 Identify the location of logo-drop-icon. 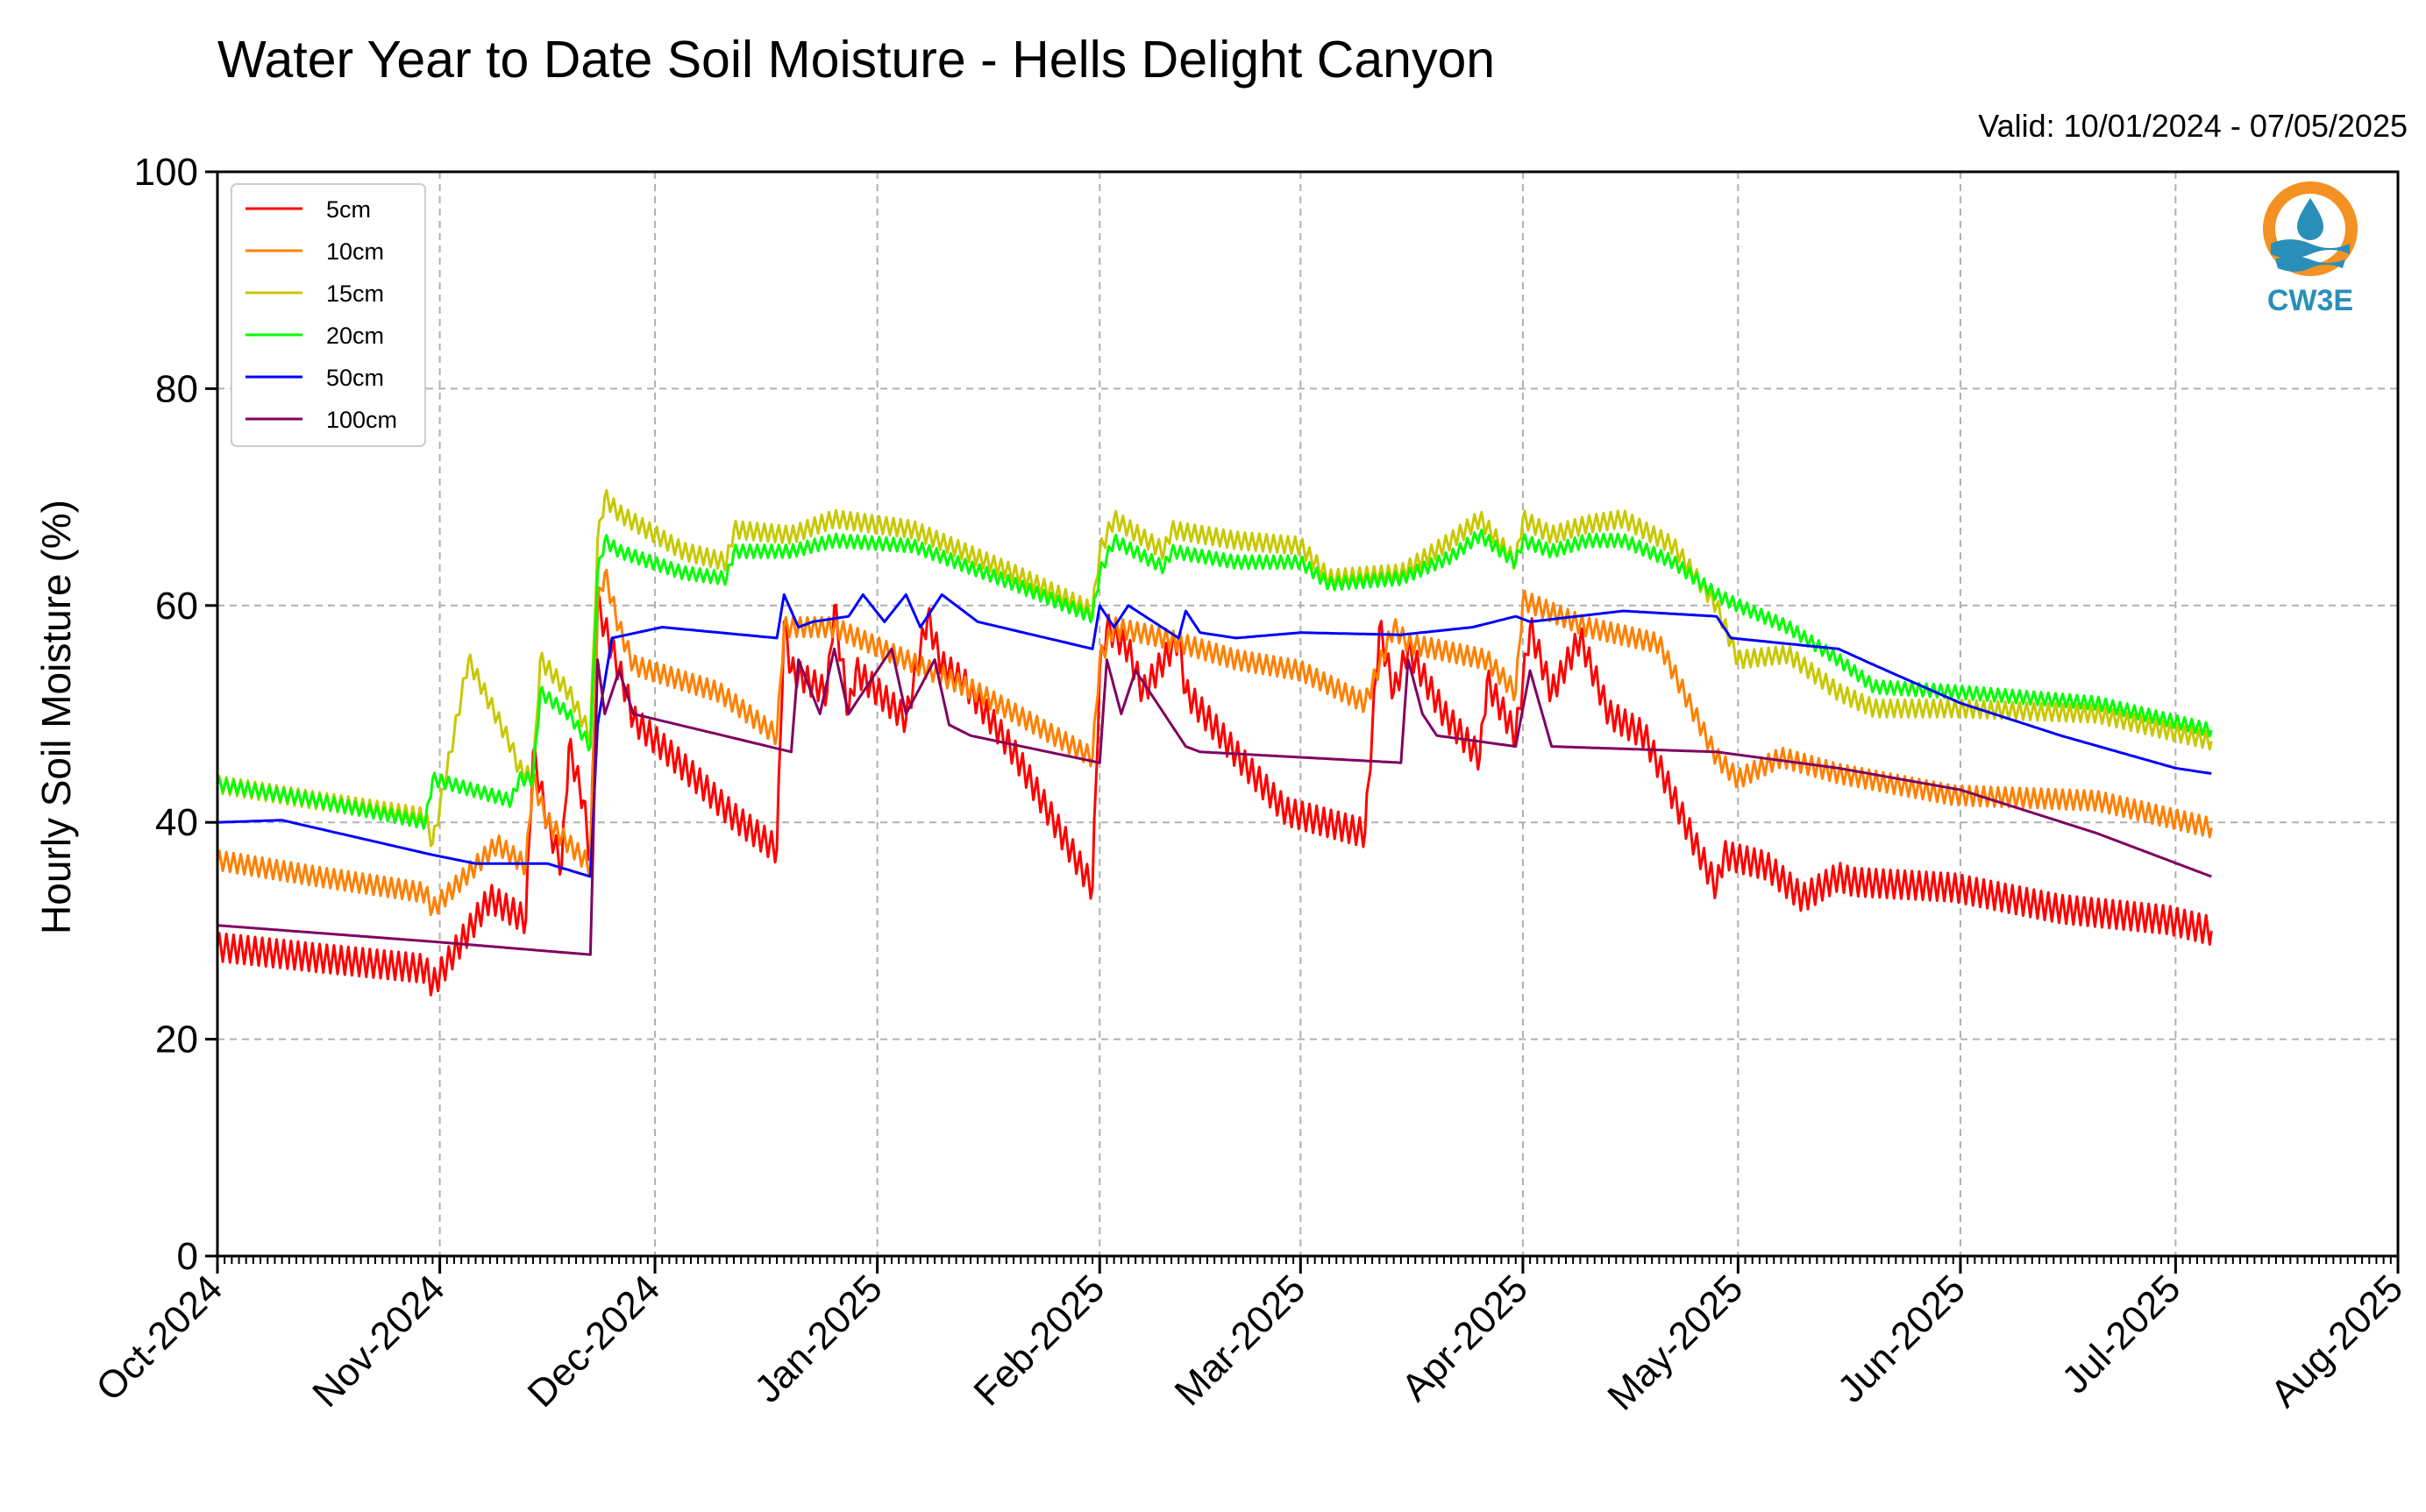
(2310, 219).